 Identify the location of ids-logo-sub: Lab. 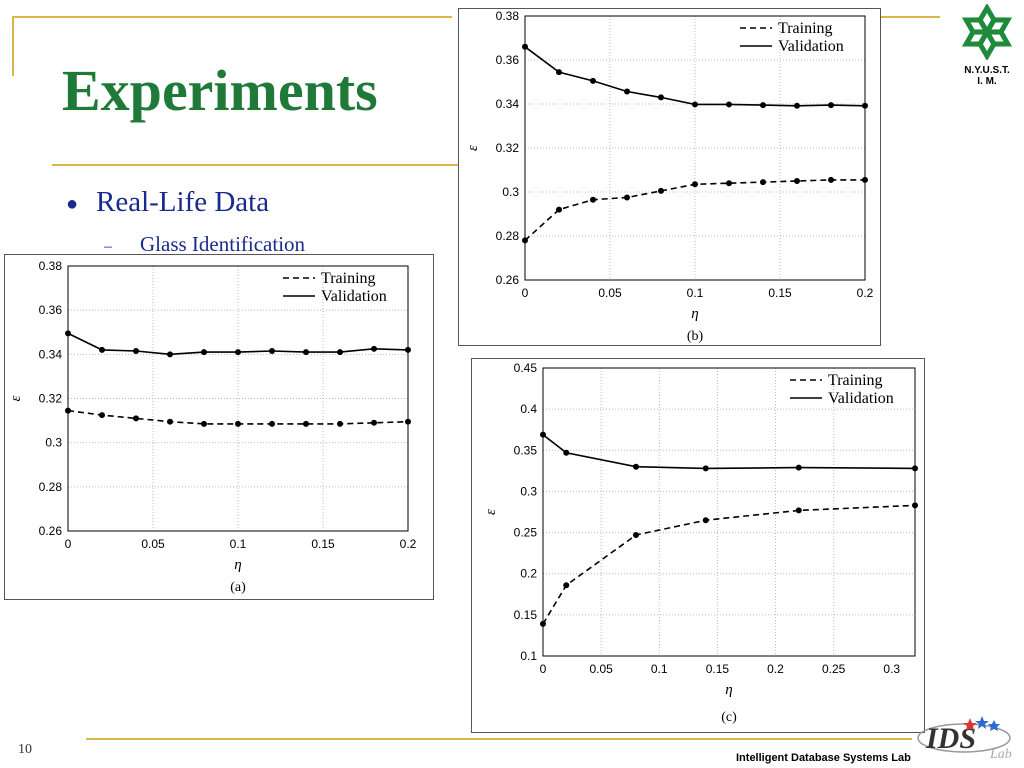
(1000, 754).